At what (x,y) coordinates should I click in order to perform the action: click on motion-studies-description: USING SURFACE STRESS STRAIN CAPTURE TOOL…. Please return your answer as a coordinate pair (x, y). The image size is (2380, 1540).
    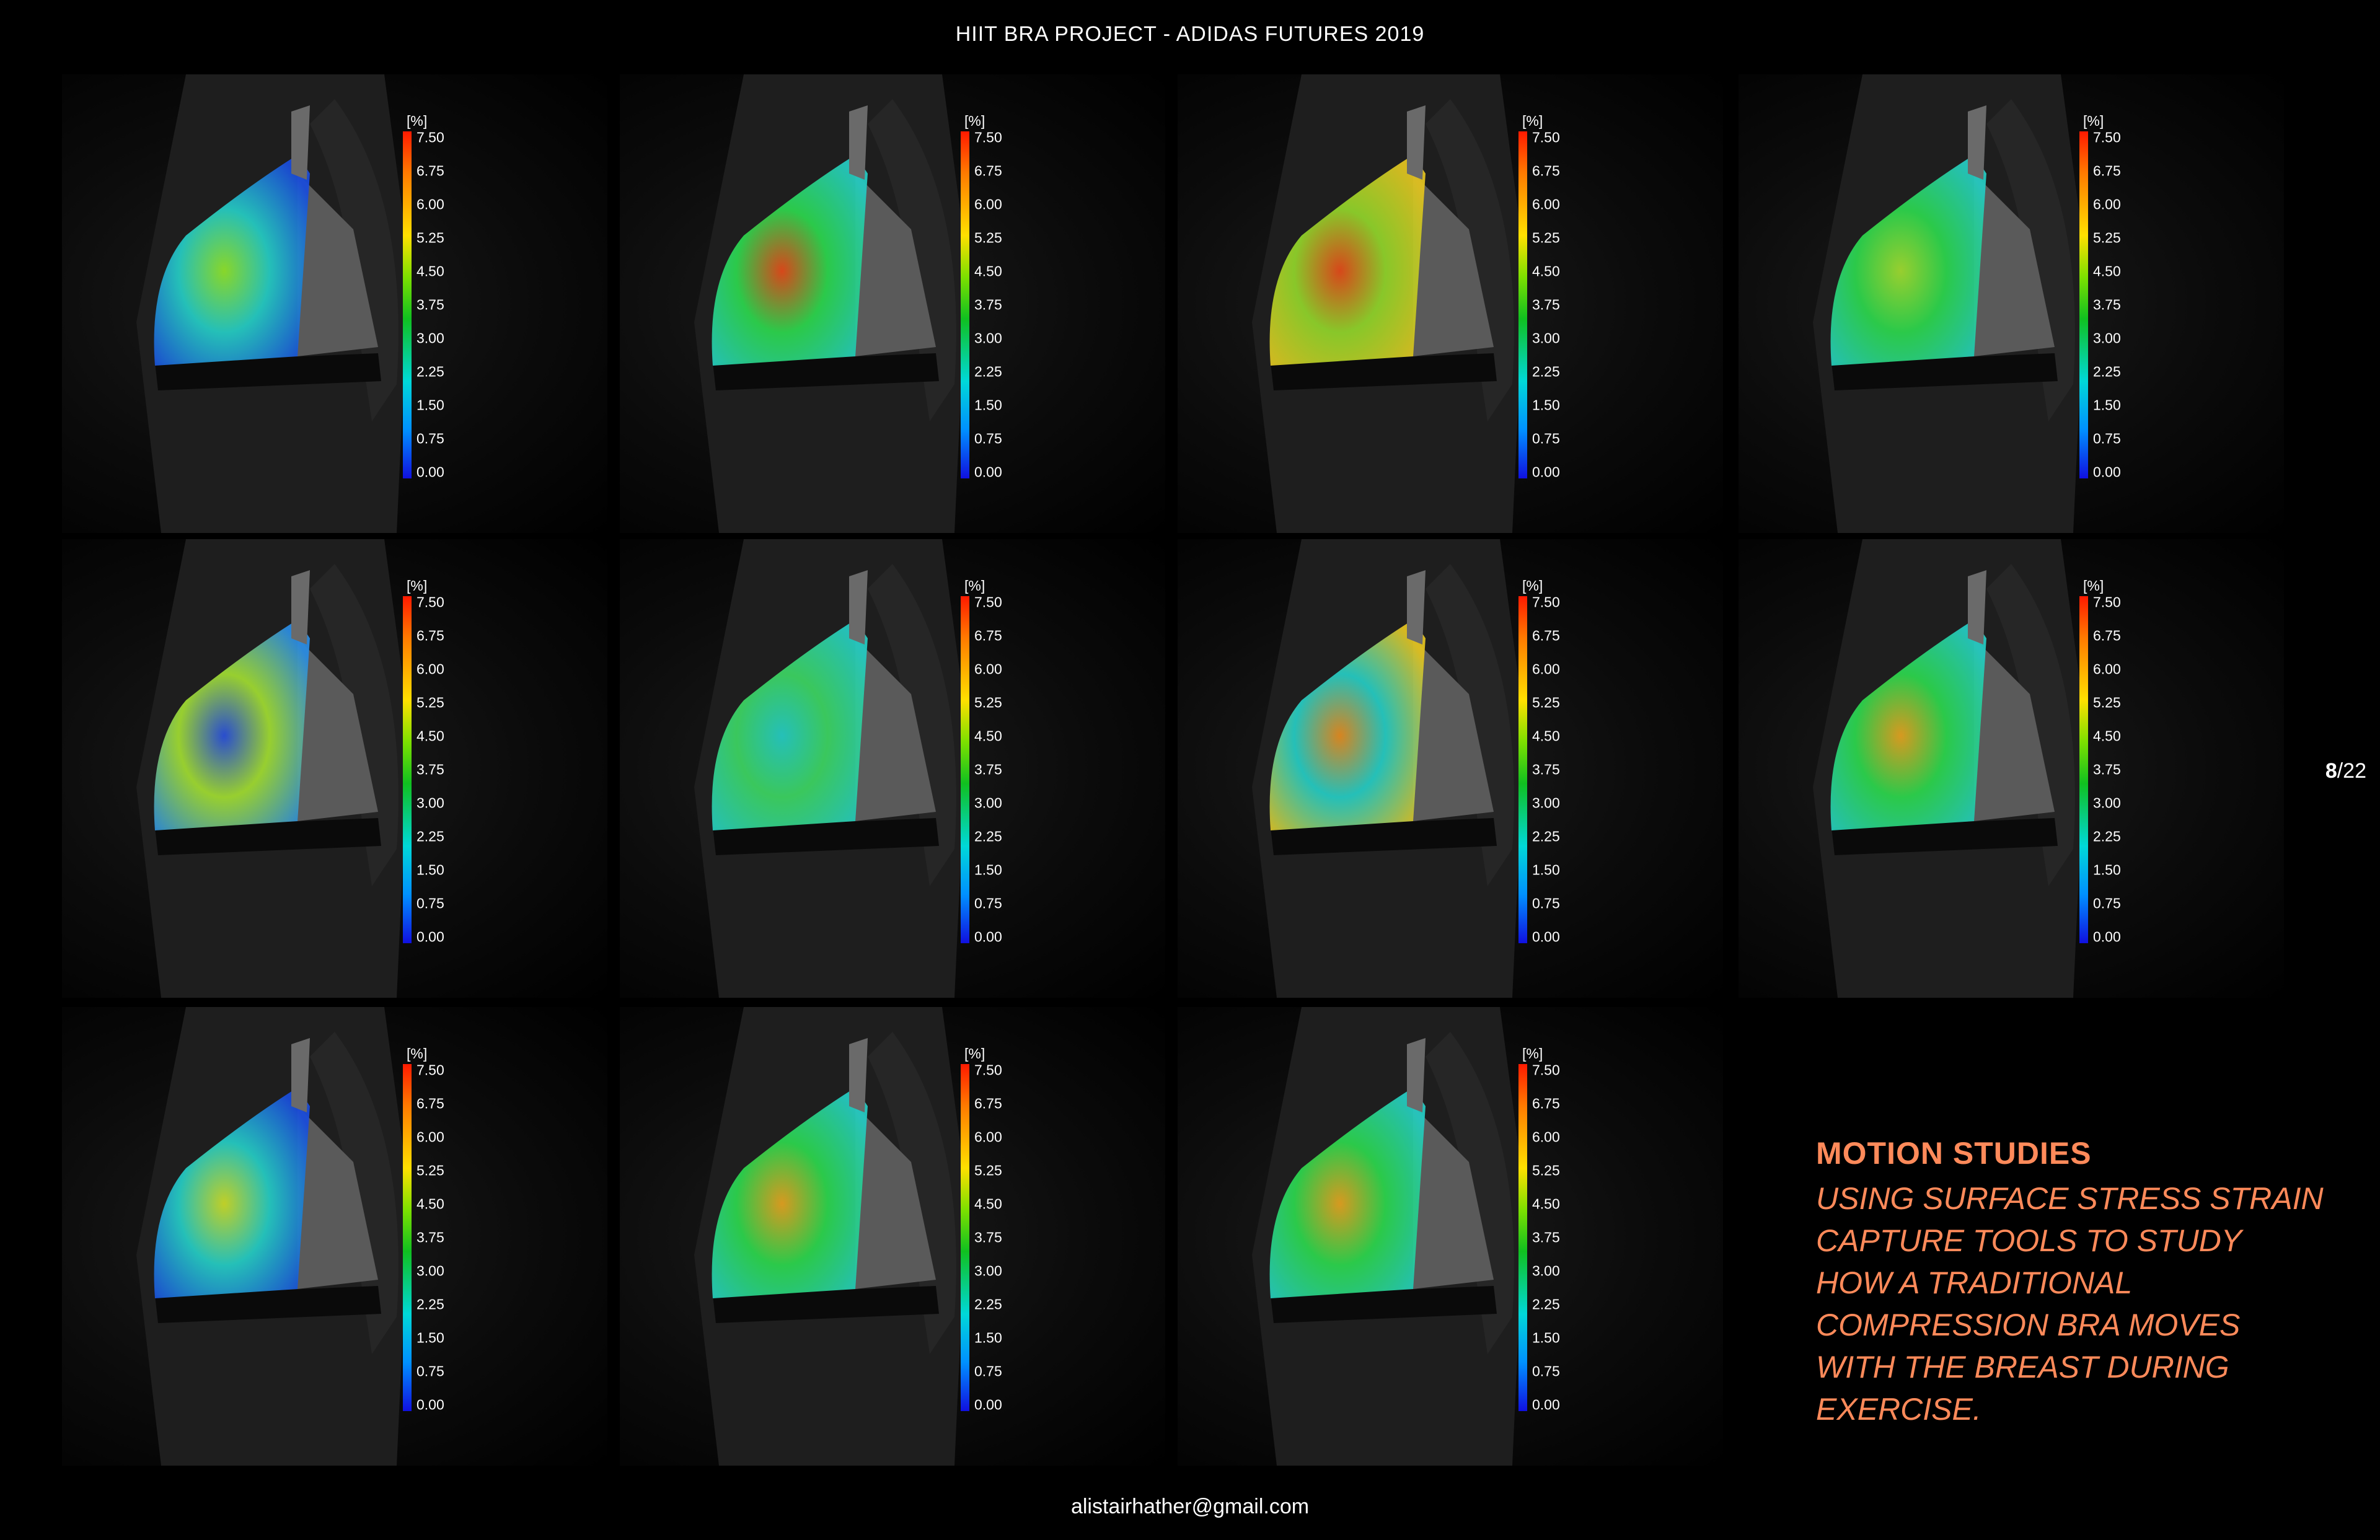
    Looking at the image, I should click on (2070, 1304).